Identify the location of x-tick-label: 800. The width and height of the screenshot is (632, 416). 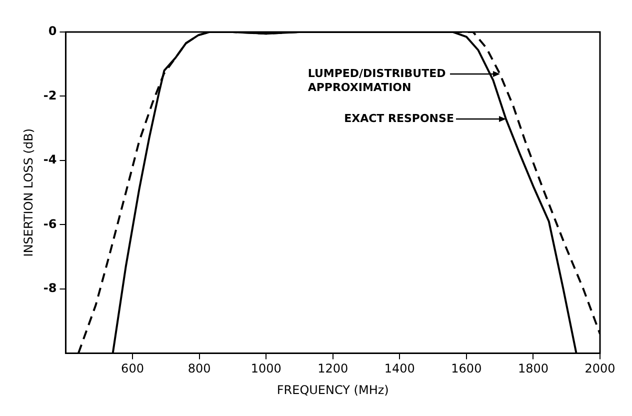
(199, 369).